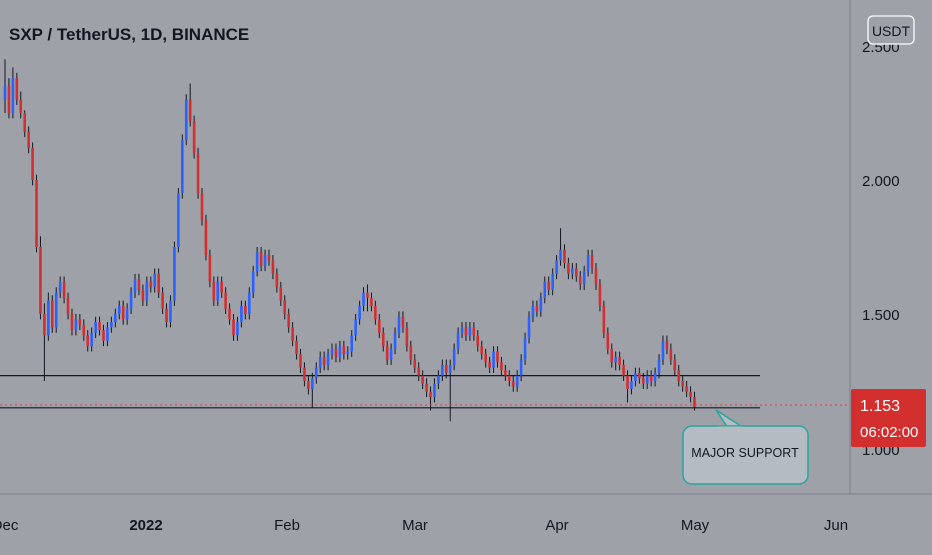 The height and width of the screenshot is (555, 932). Describe the element at coordinates (745, 447) in the screenshot. I see `support-callout: MAJOR SUPPORT` at that location.